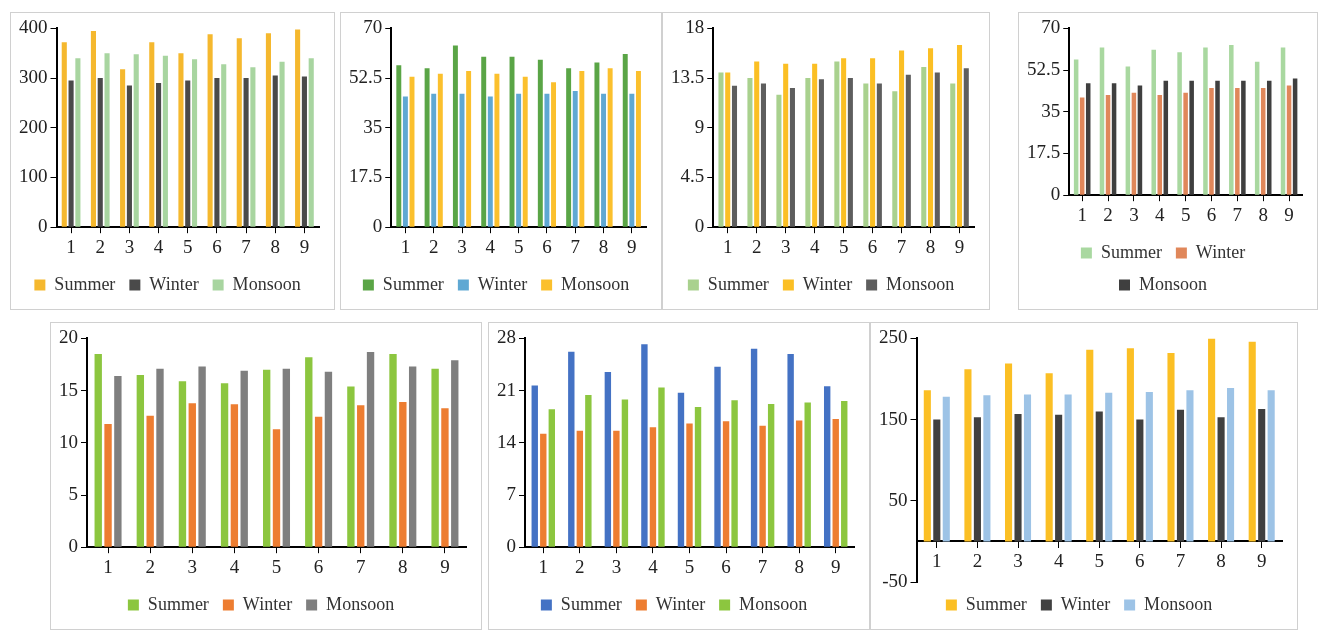 The height and width of the screenshot is (635, 1325). Describe the element at coordinates (73, 493) in the screenshot. I see `y-tick-label: 5` at that location.